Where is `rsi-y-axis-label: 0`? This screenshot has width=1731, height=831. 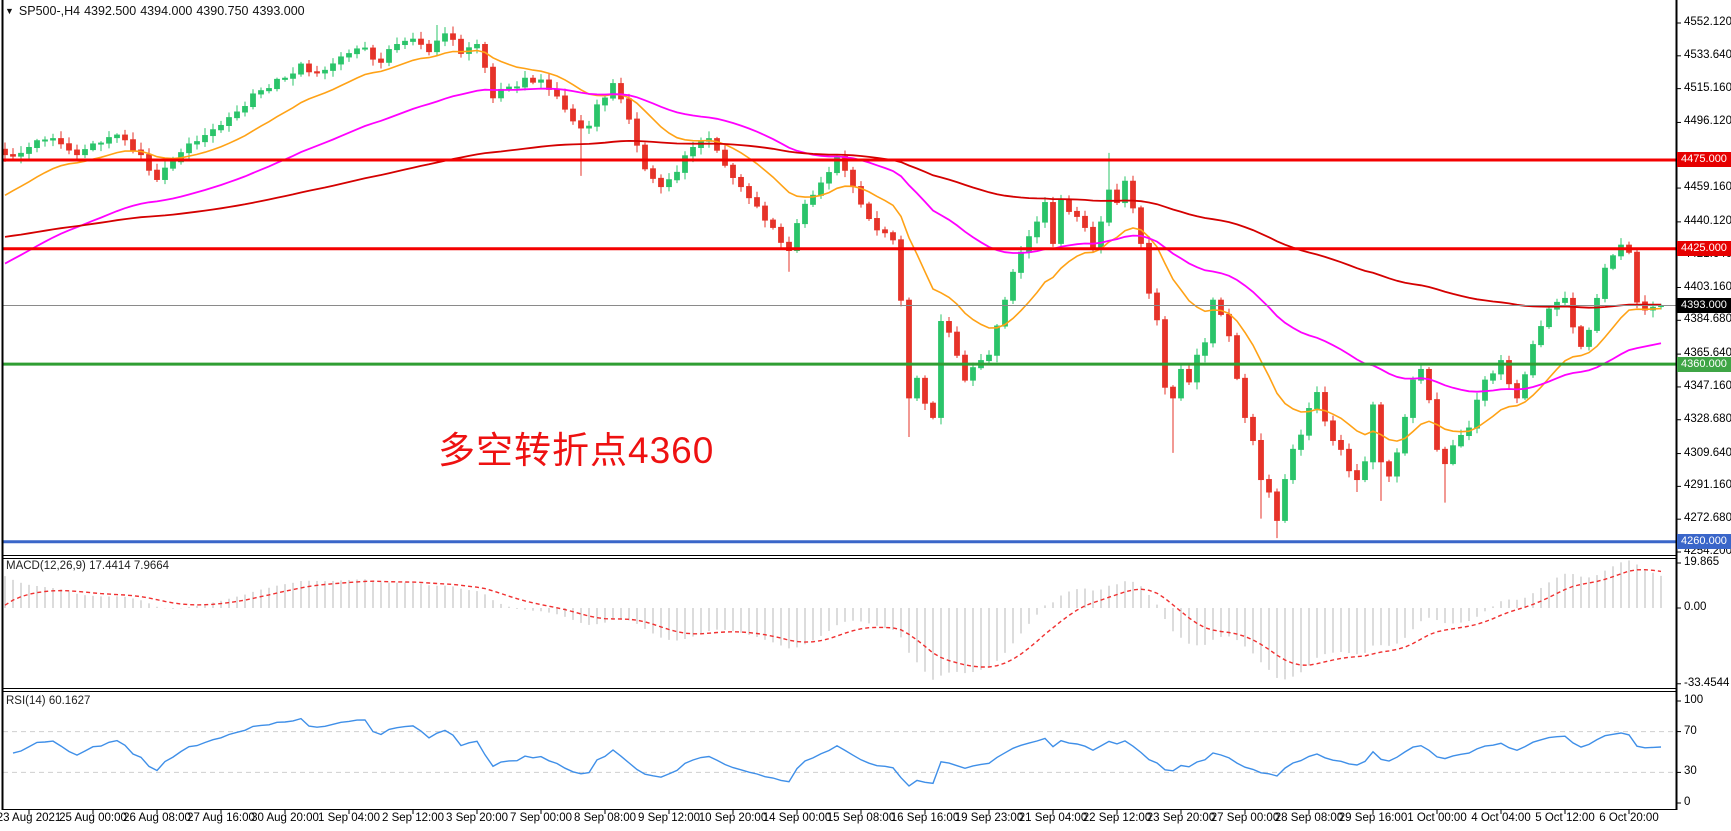
rsi-y-axis-label: 0 is located at coordinates (1687, 802).